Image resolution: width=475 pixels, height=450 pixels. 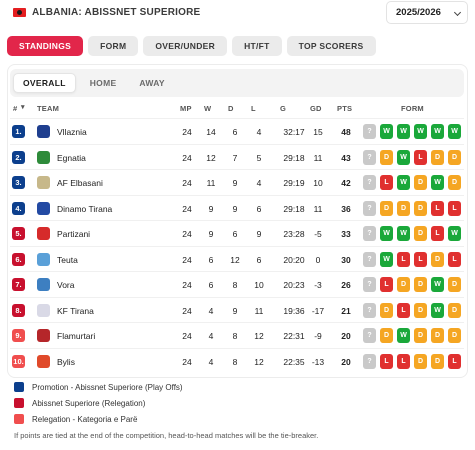 I want to click on tab-form: FORM, so click(x=113, y=46).